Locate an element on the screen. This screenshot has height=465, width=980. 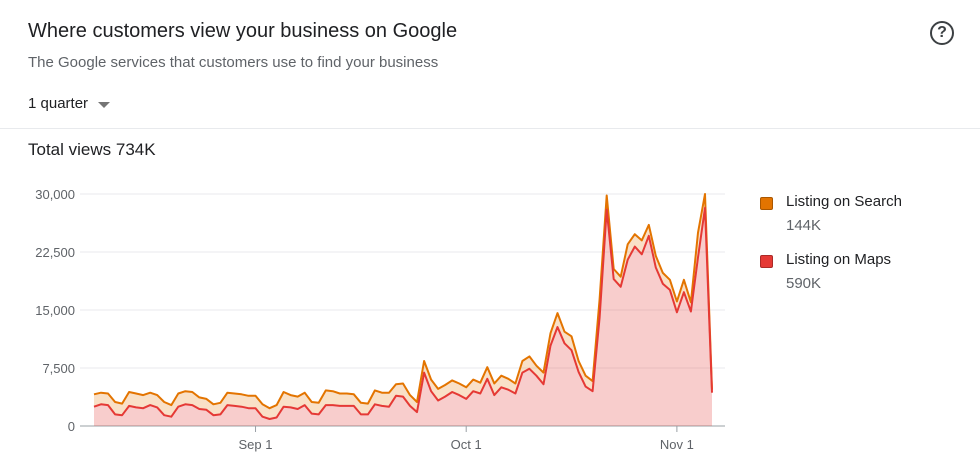
y-tick-label: 30,000 is located at coordinates (55, 194).